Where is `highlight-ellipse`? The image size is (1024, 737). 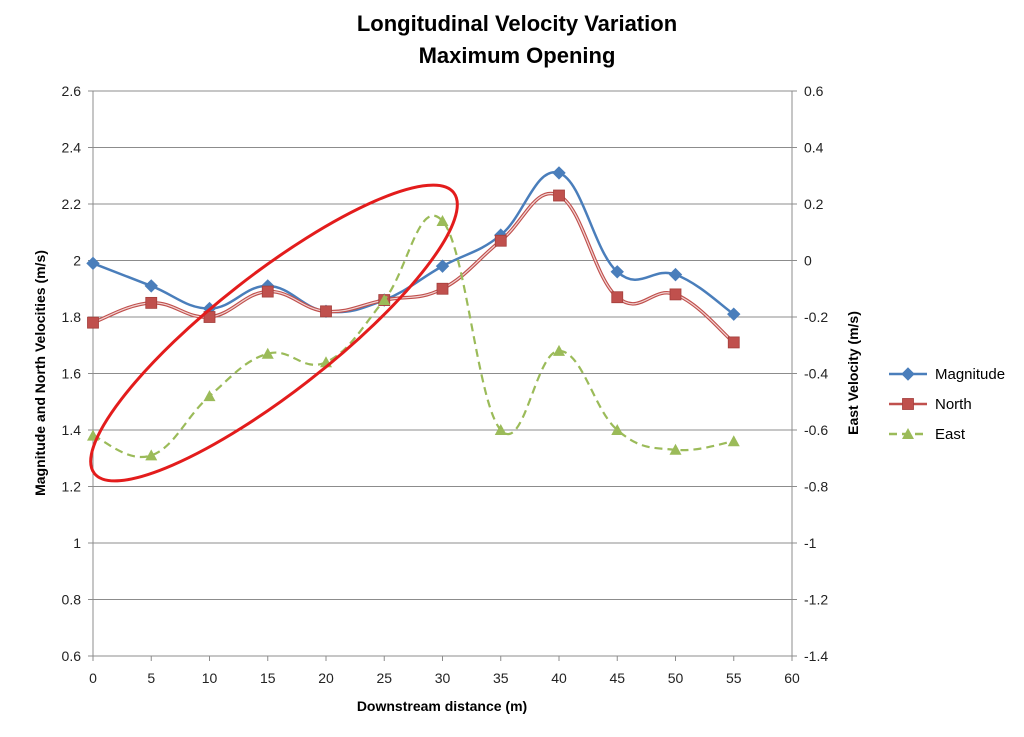
highlight-ellipse is located at coordinates (274, 333).